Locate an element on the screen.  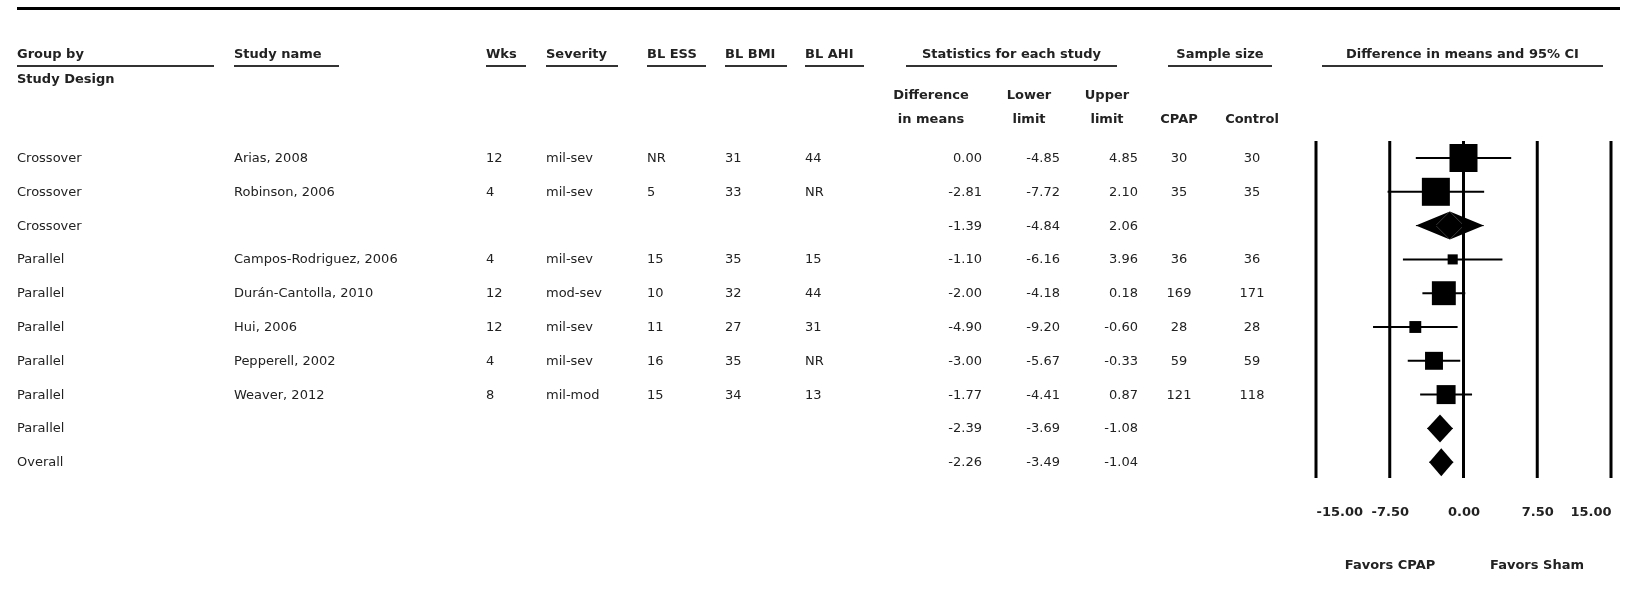
category-label: BL ESS is located at coordinates (672, 53).